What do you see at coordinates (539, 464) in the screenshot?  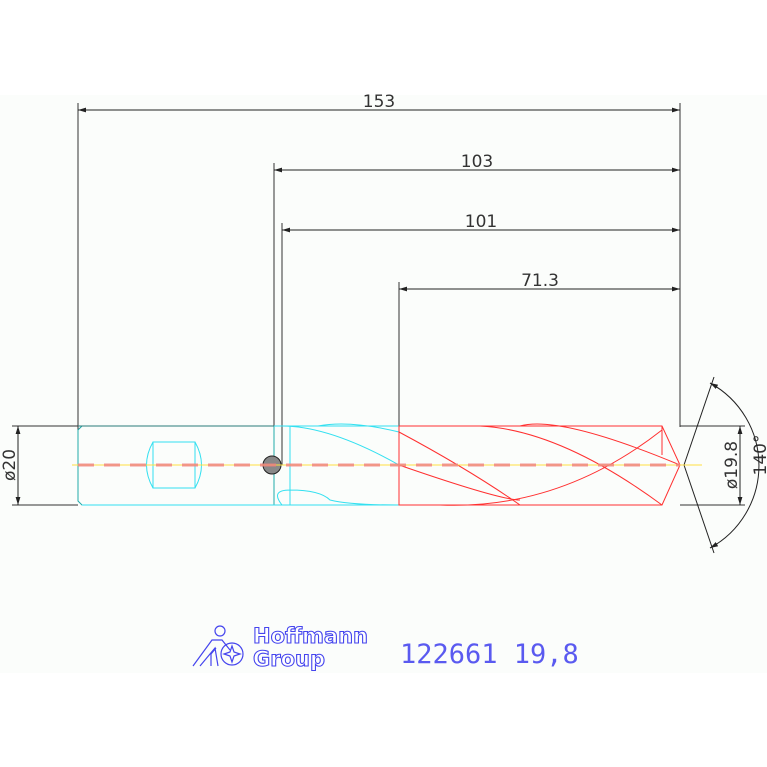 I see `drill-cutting-section` at bounding box center [539, 464].